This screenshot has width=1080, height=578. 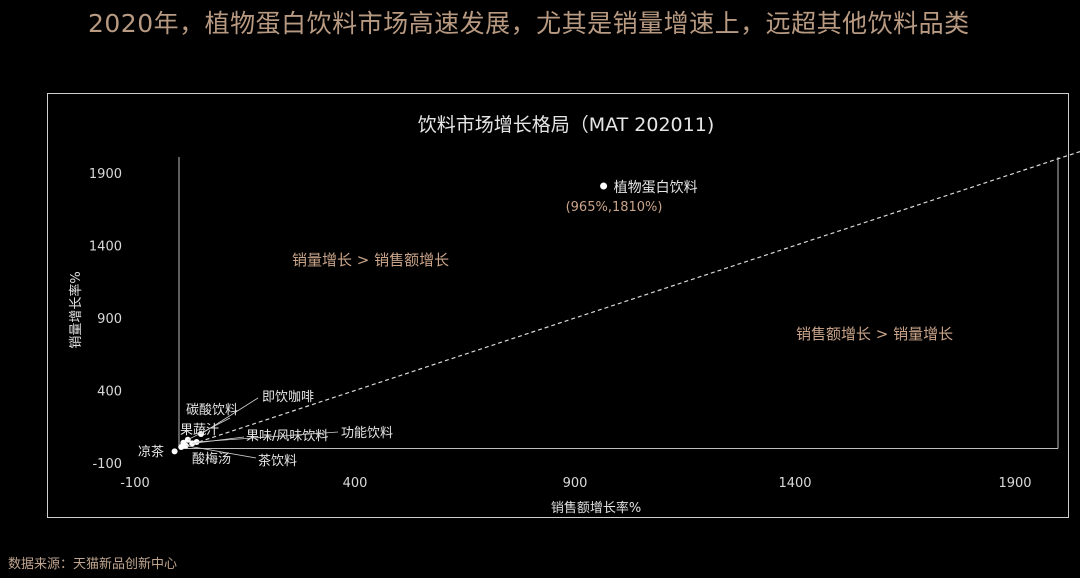 What do you see at coordinates (529, 23) in the screenshot?
I see `page-headline: 2020年，植物蛋白饮料市场高速发展，尤其是销量增速上，远超其他饮料品类` at bounding box center [529, 23].